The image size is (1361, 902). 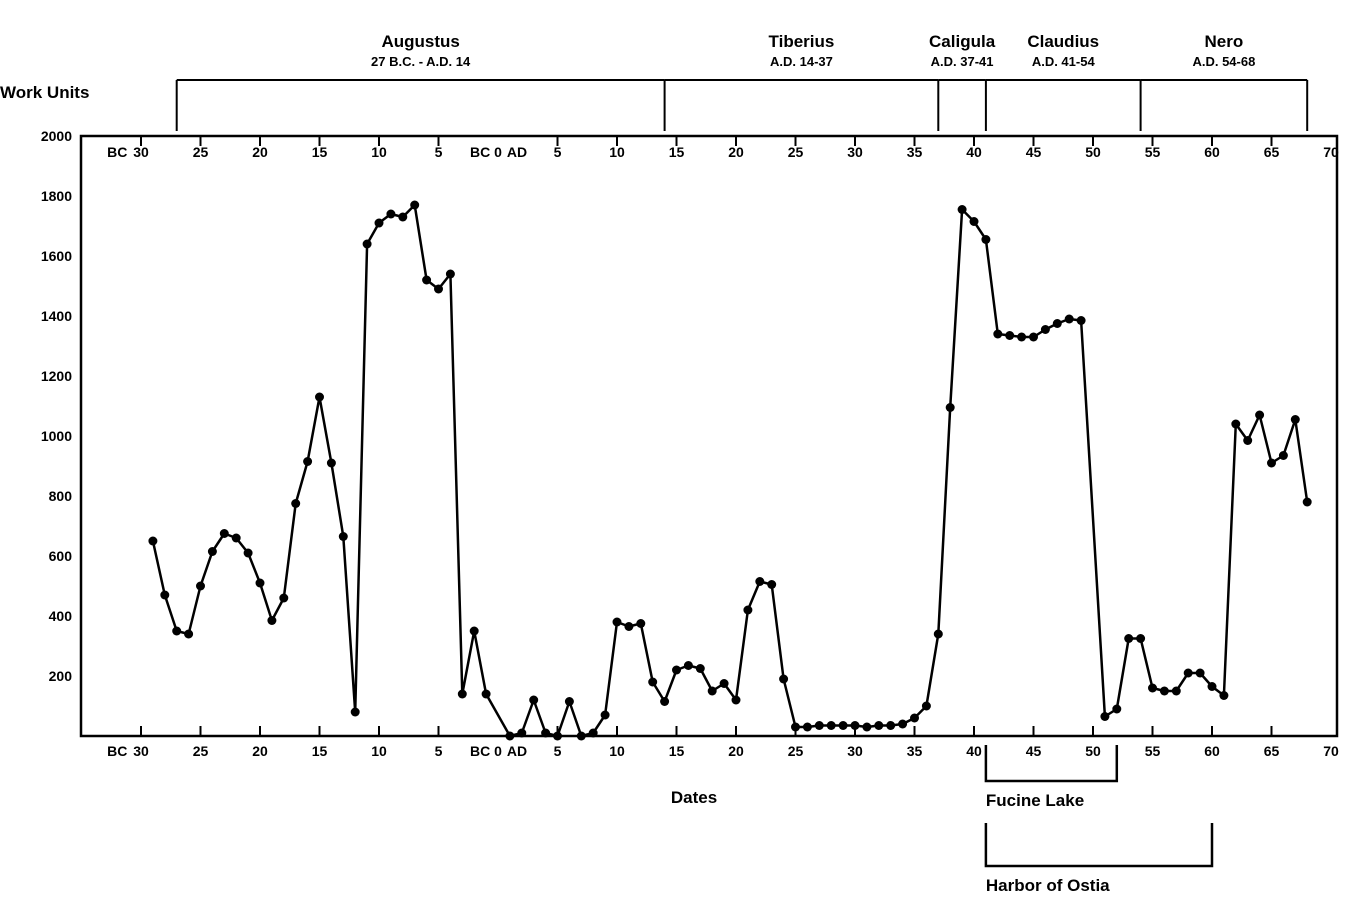 I want to click on y-tick-label: 800, so click(x=61, y=496).